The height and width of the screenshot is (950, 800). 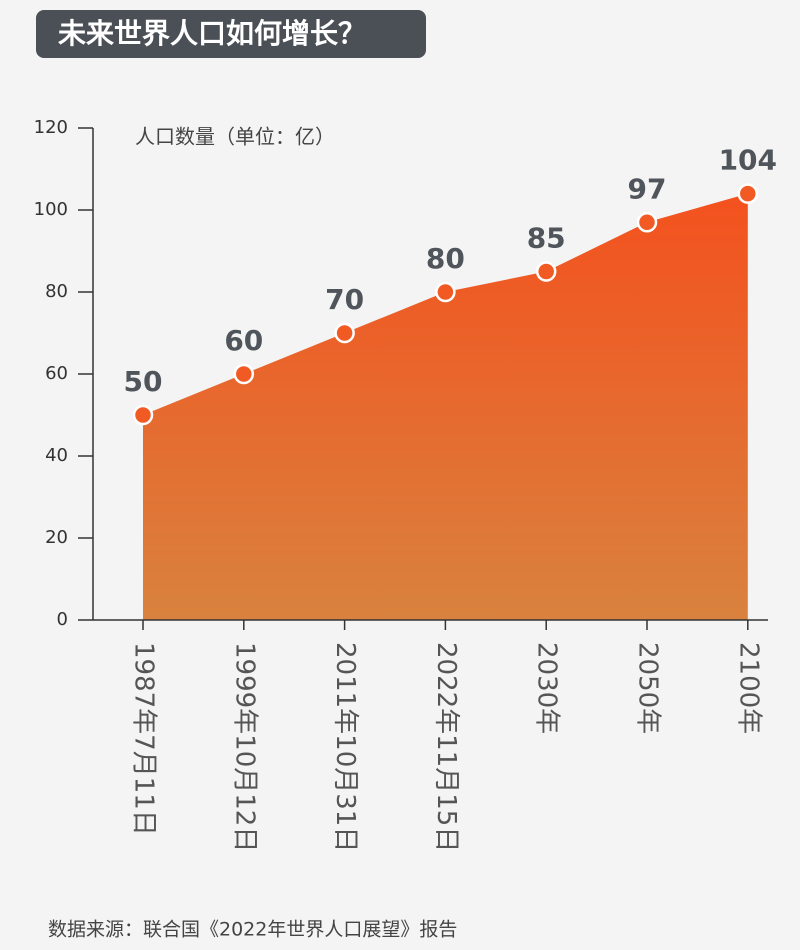 What do you see at coordinates (547, 688) in the screenshot?
I see `x-tick-label: 2030年` at bounding box center [547, 688].